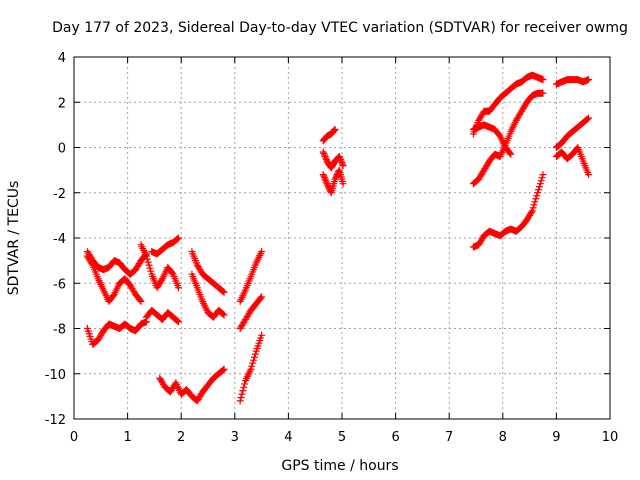 The height and width of the screenshot is (480, 640). Describe the element at coordinates (74, 437) in the screenshot. I see `x-tick-label: 0` at that location.